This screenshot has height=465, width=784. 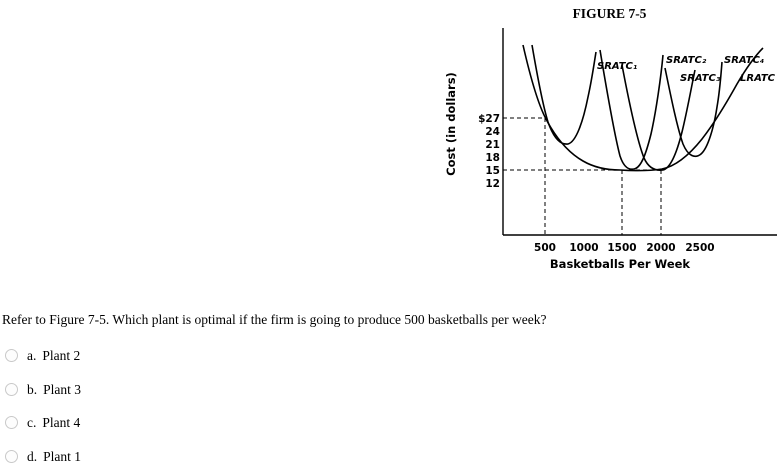 What do you see at coordinates (32, 355) in the screenshot?
I see `option-letter: a.` at bounding box center [32, 355].